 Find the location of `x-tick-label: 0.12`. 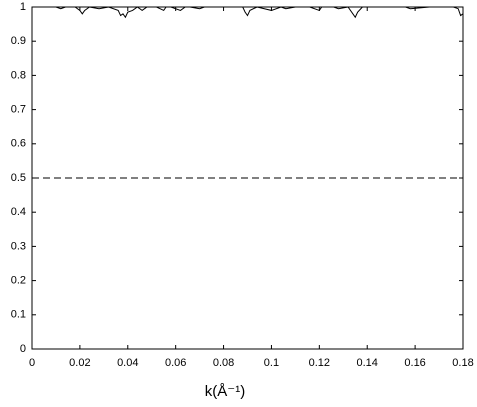

x-tick-label: 0.12 is located at coordinates (319, 363).